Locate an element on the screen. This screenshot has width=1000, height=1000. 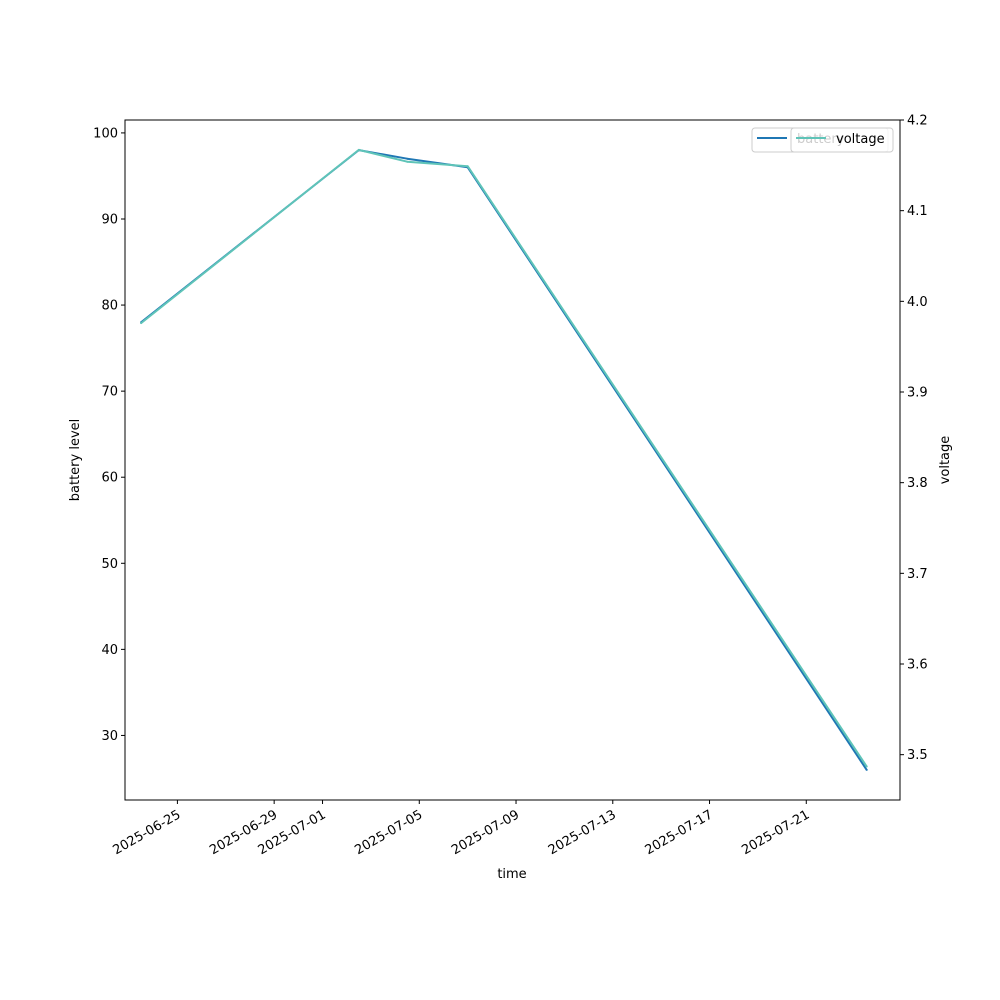
x-axis-label: time is located at coordinates (511, 874).